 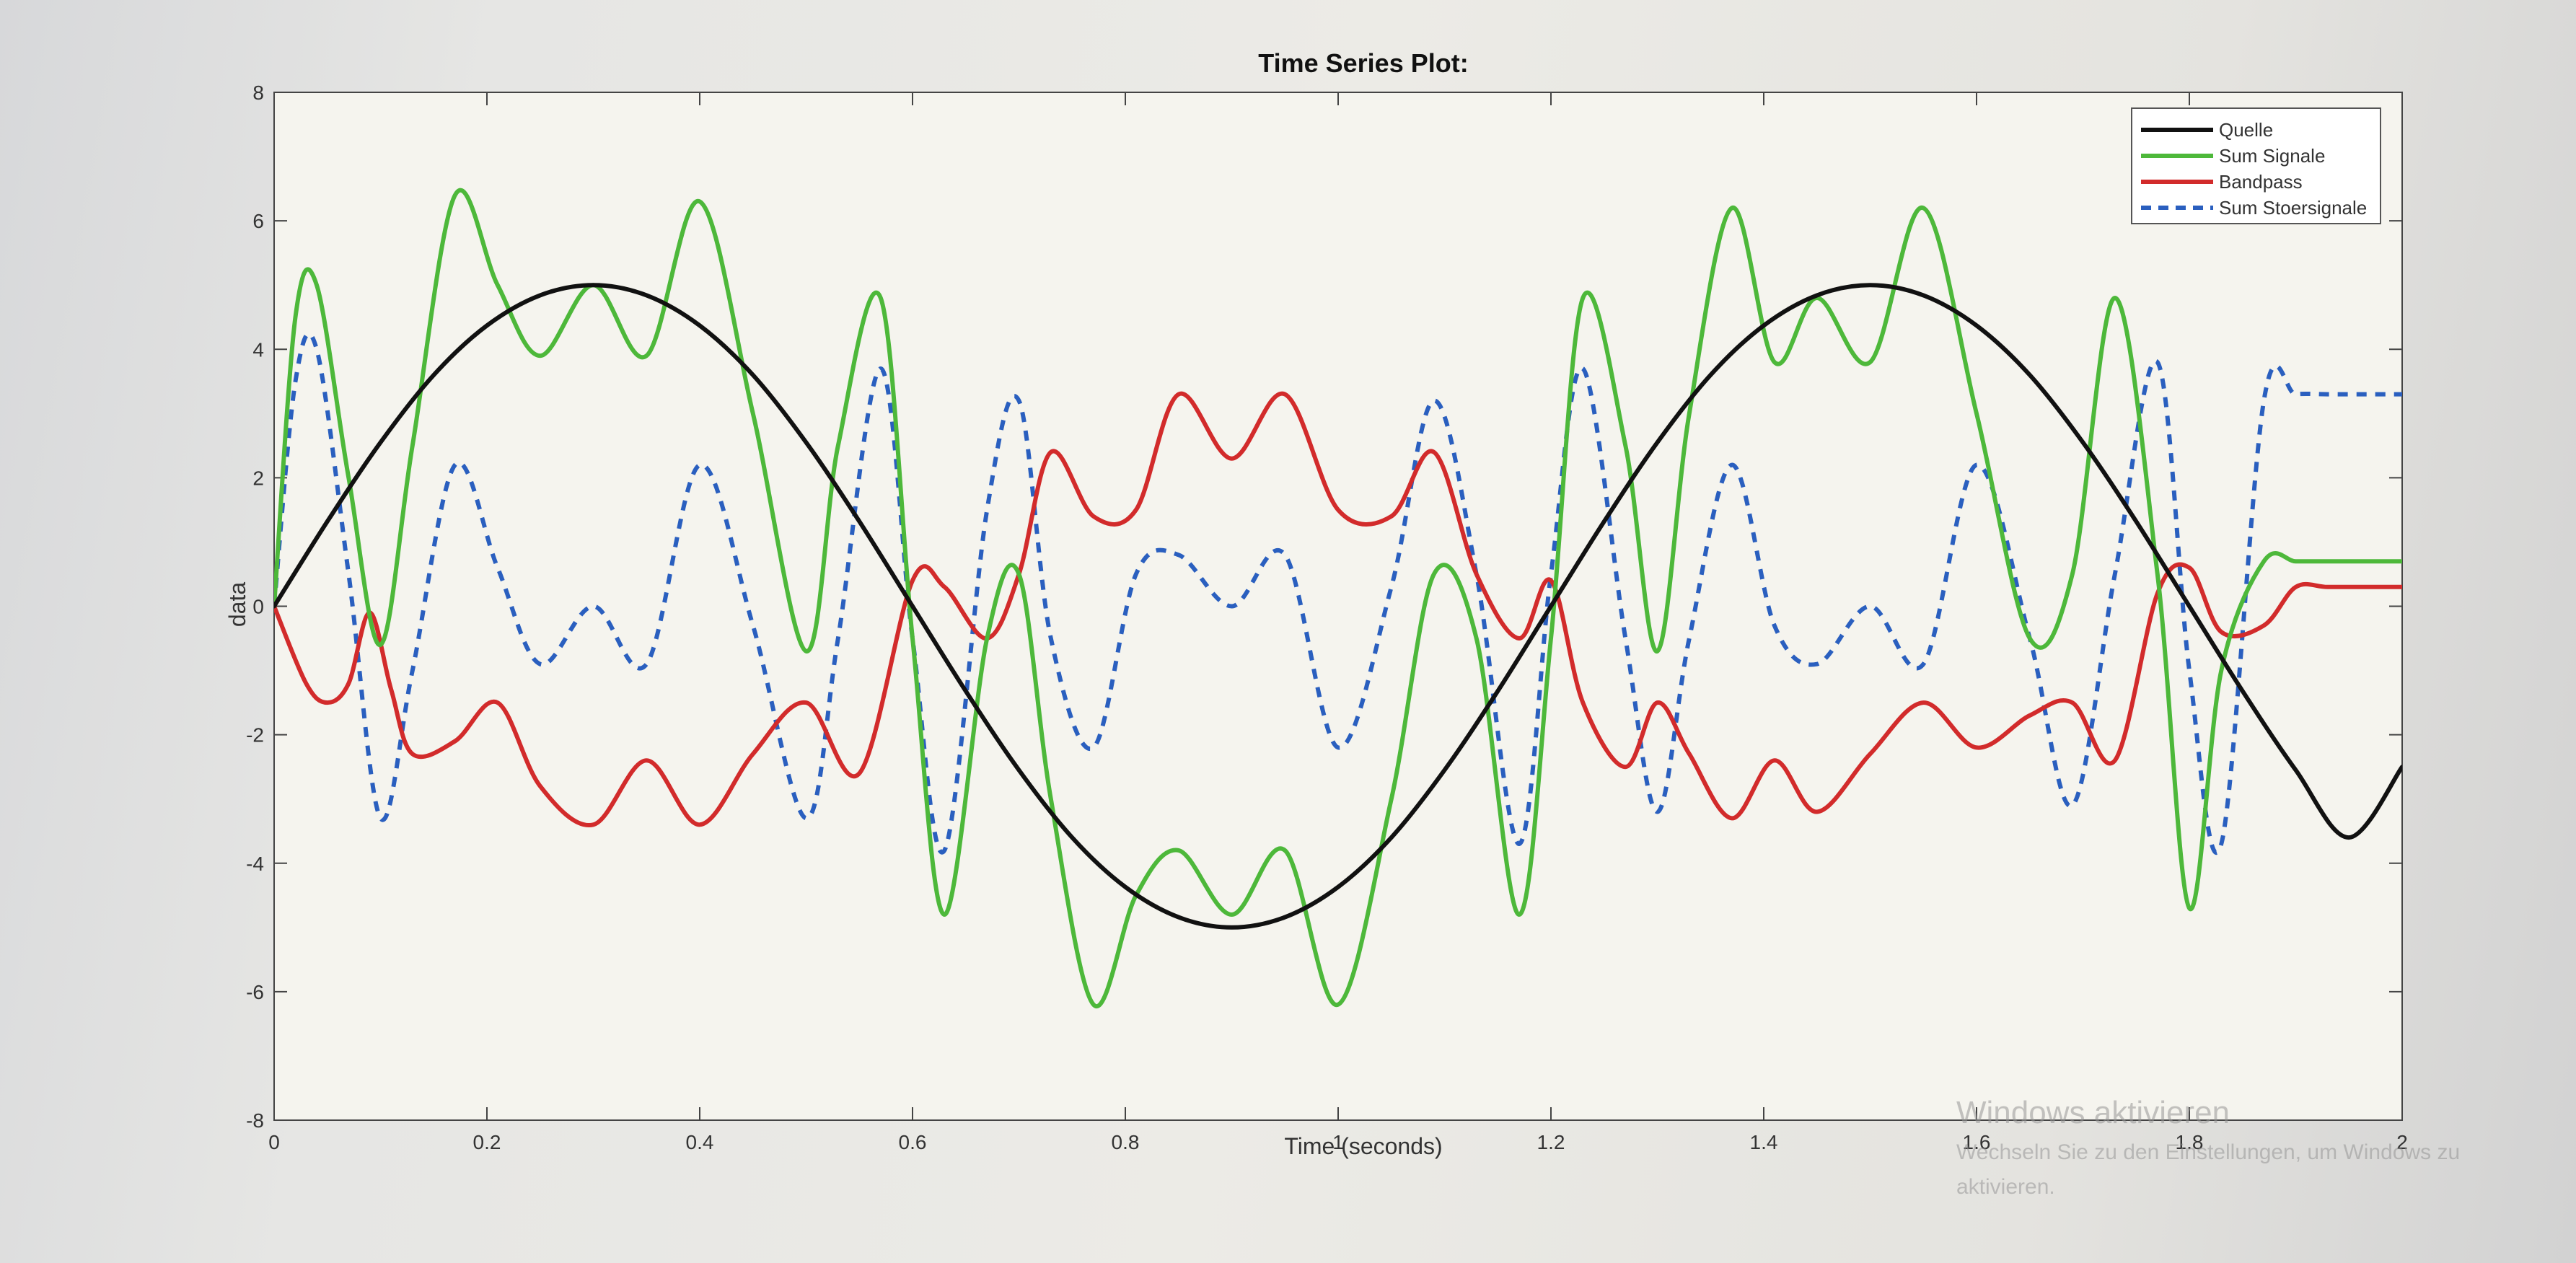 What do you see at coordinates (700, 1142) in the screenshot?
I see `x-tick-label: 0.4` at bounding box center [700, 1142].